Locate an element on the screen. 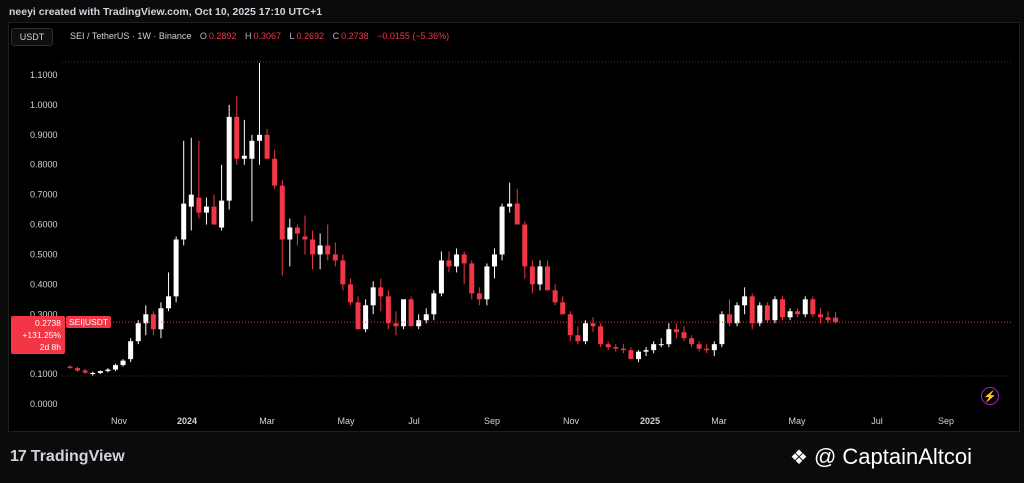 The height and width of the screenshot is (483, 1024). tradingview-logo: 17 TradingView is located at coordinates (67, 457).